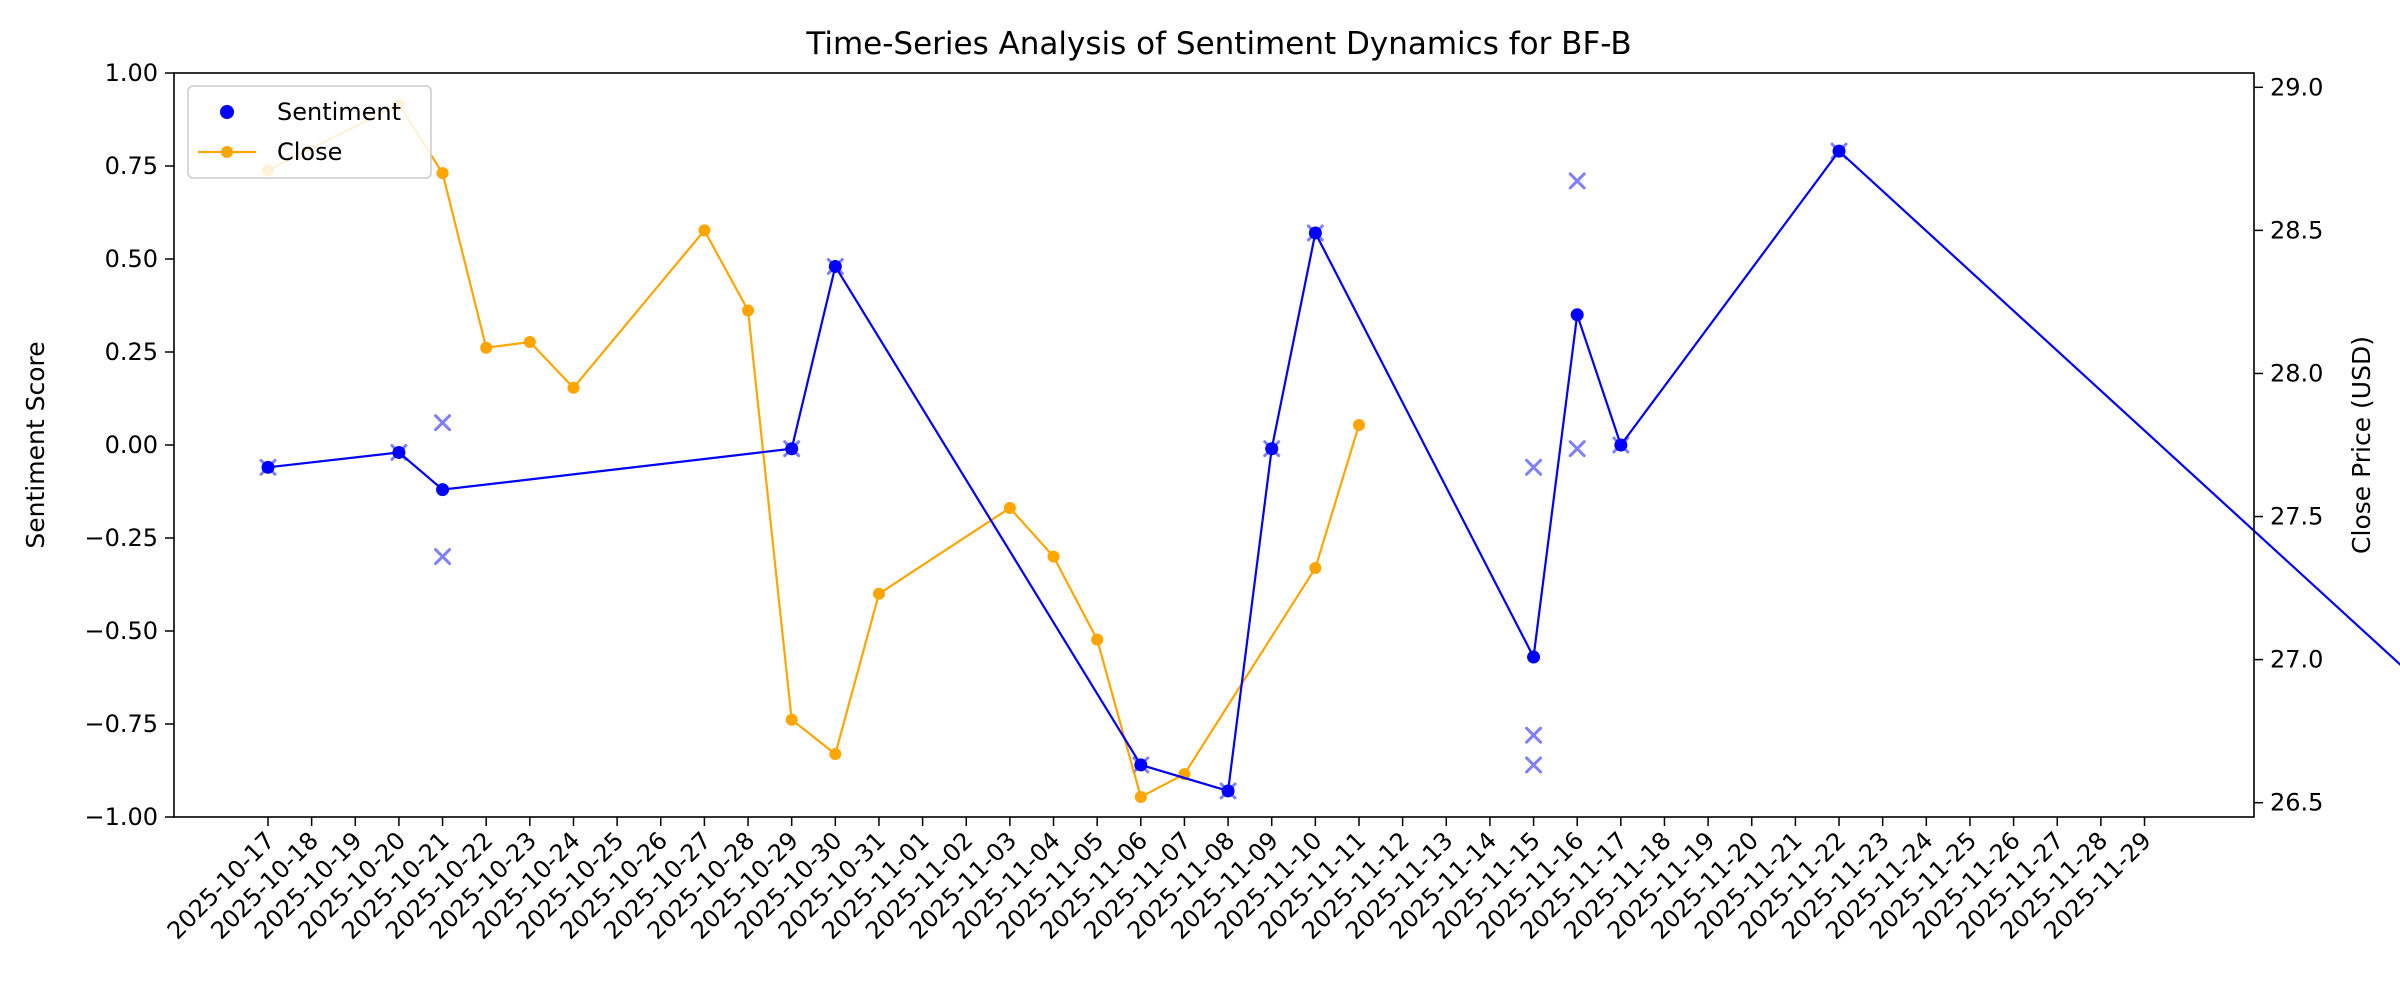 This screenshot has height=1000, width=2400. Describe the element at coordinates (131, 352) in the screenshot. I see `y-left-tick-label: 0.25` at that location.